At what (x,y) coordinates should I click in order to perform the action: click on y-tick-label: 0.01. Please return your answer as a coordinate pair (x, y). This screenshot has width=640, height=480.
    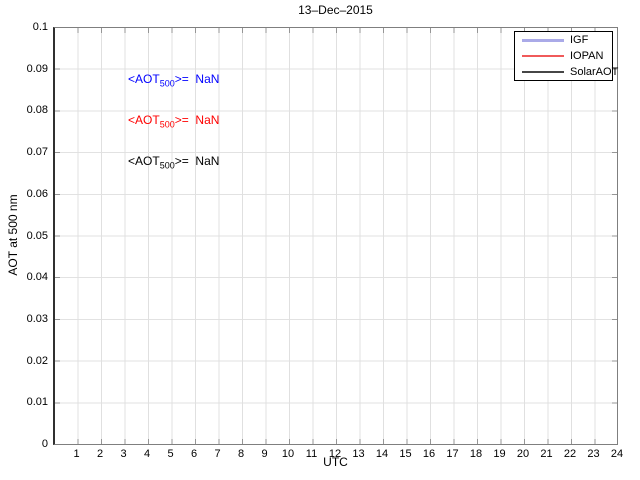
    Looking at the image, I should click on (37, 402).